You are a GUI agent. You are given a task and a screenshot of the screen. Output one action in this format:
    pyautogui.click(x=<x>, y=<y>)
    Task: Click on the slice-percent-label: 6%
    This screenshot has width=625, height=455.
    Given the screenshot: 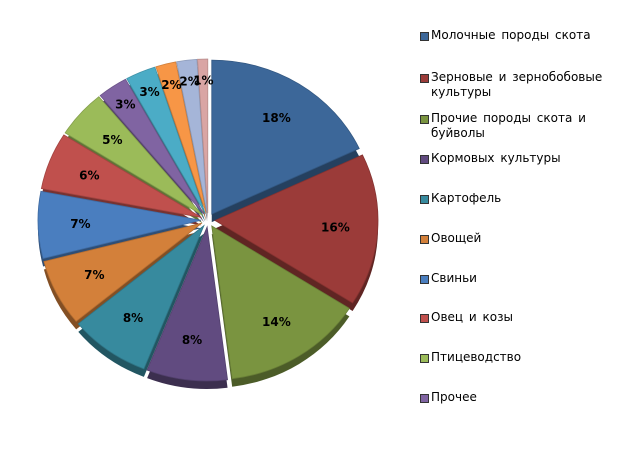 What is the action you would take?
    pyautogui.click(x=89, y=176)
    